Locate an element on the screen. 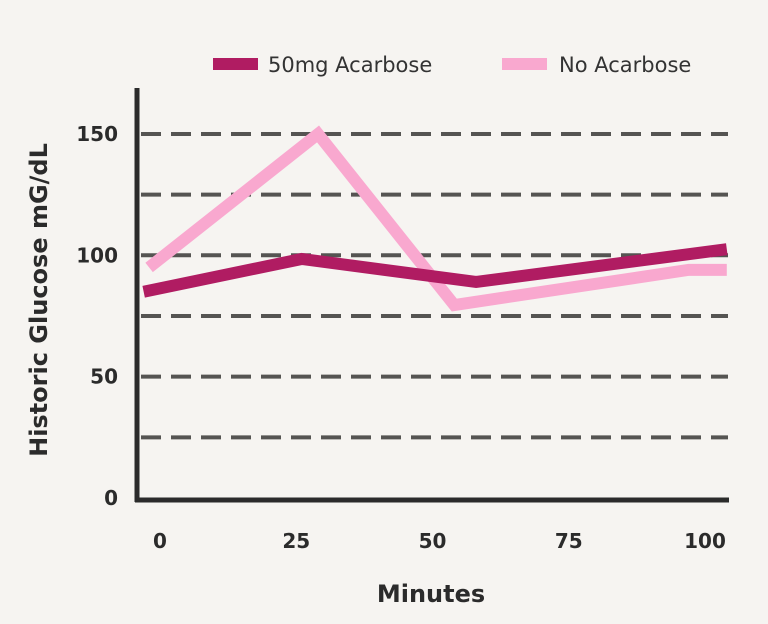  y-tick-label: 0 is located at coordinates (111, 498).